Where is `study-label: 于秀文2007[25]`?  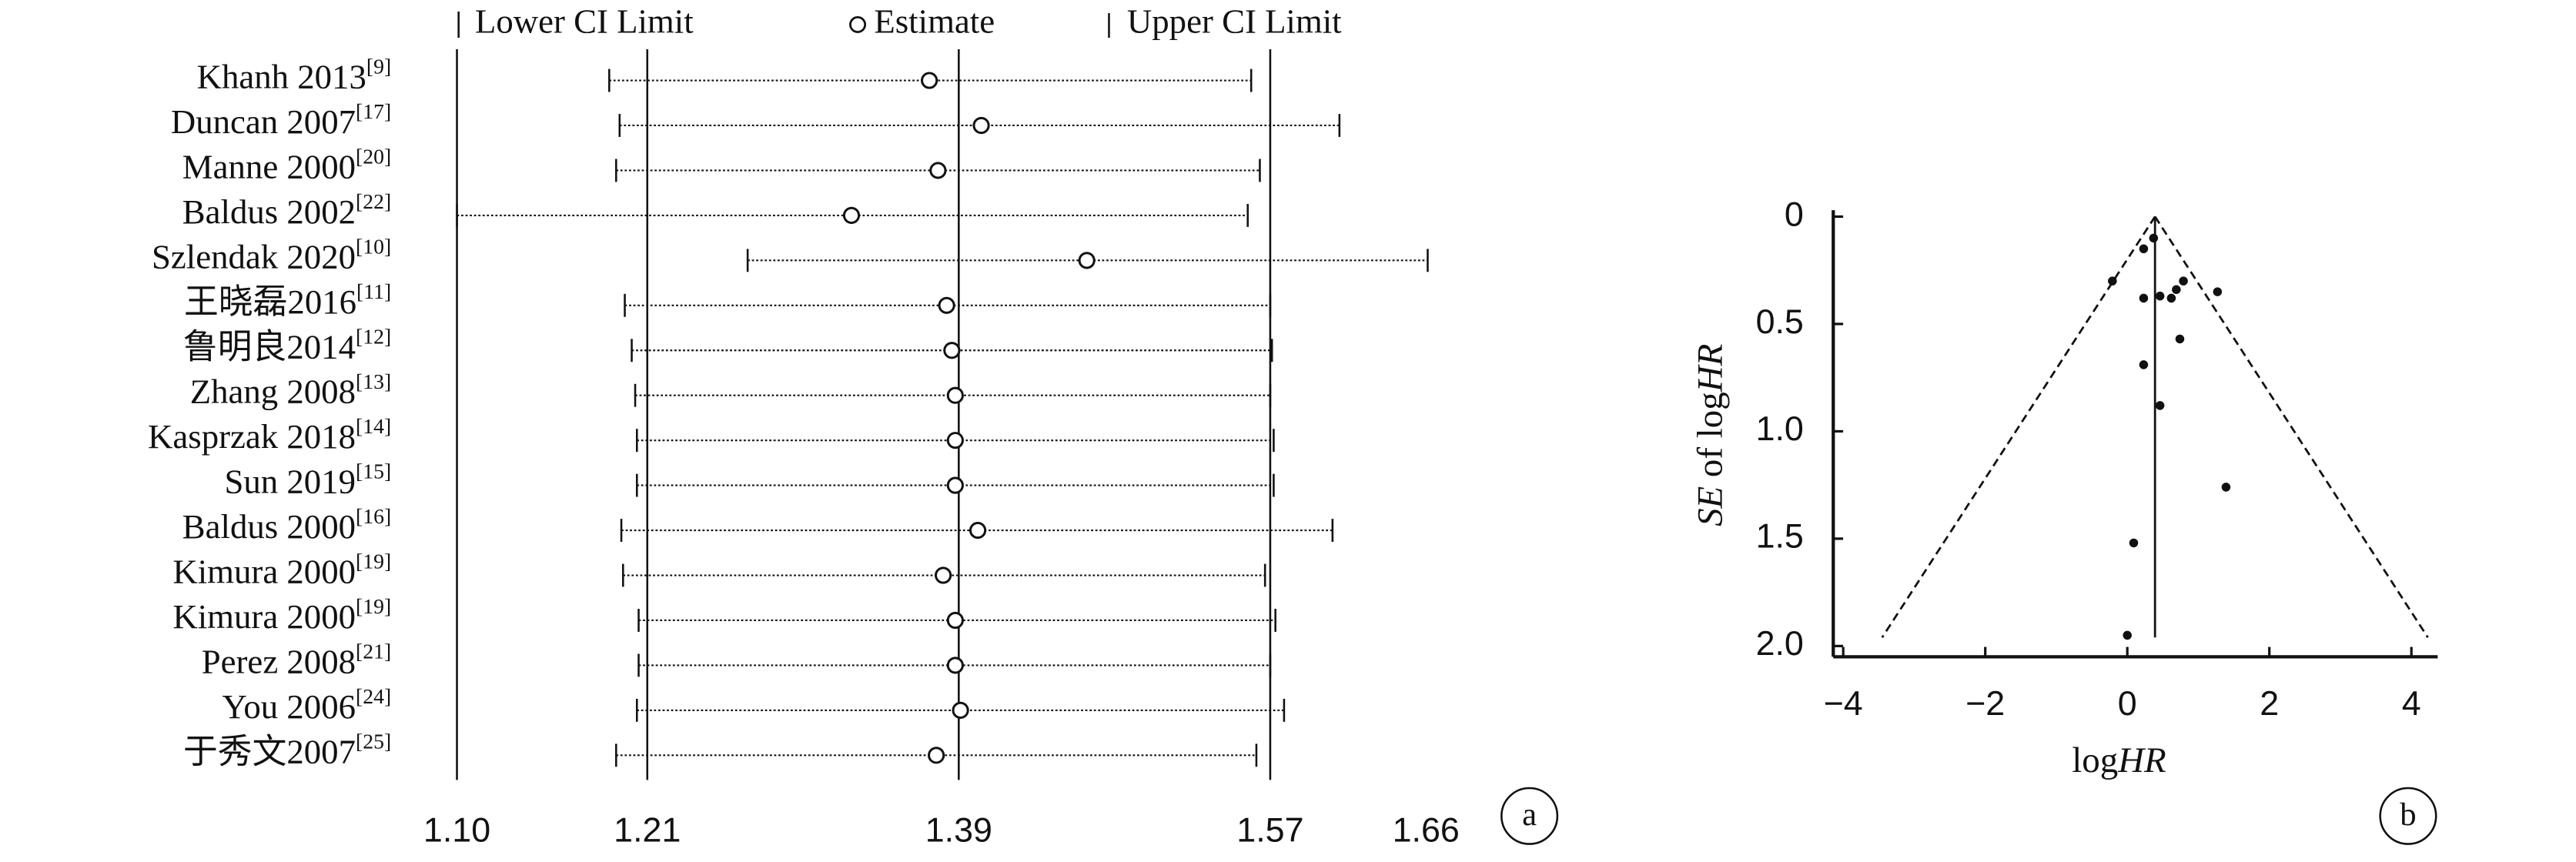
study-label: 于秀文2007[25] is located at coordinates (287, 750).